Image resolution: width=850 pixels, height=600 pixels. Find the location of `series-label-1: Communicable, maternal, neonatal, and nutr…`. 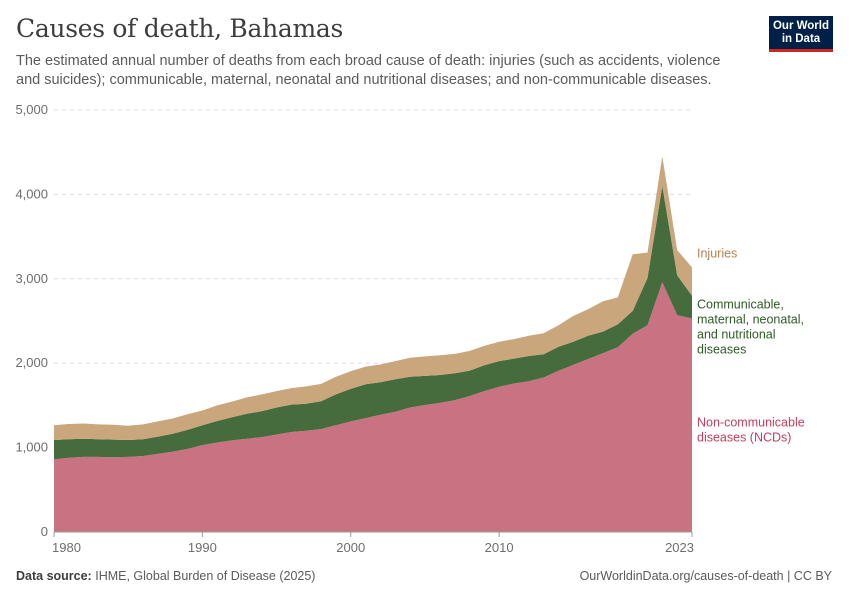

series-label-1: Communicable, maternal, neonatal, and nutr… is located at coordinates (750, 327).